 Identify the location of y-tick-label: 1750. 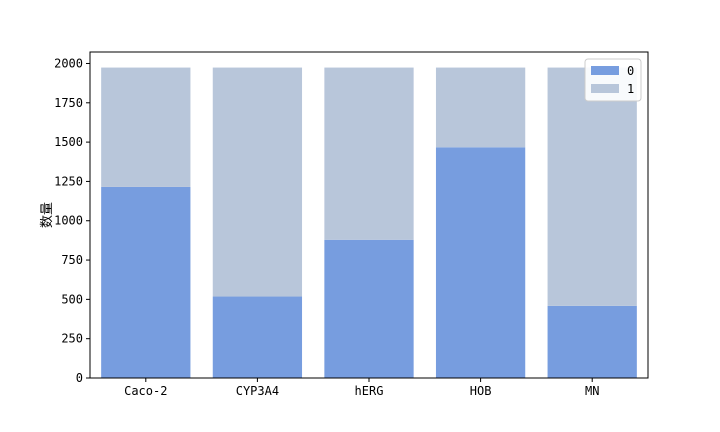
(68, 103).